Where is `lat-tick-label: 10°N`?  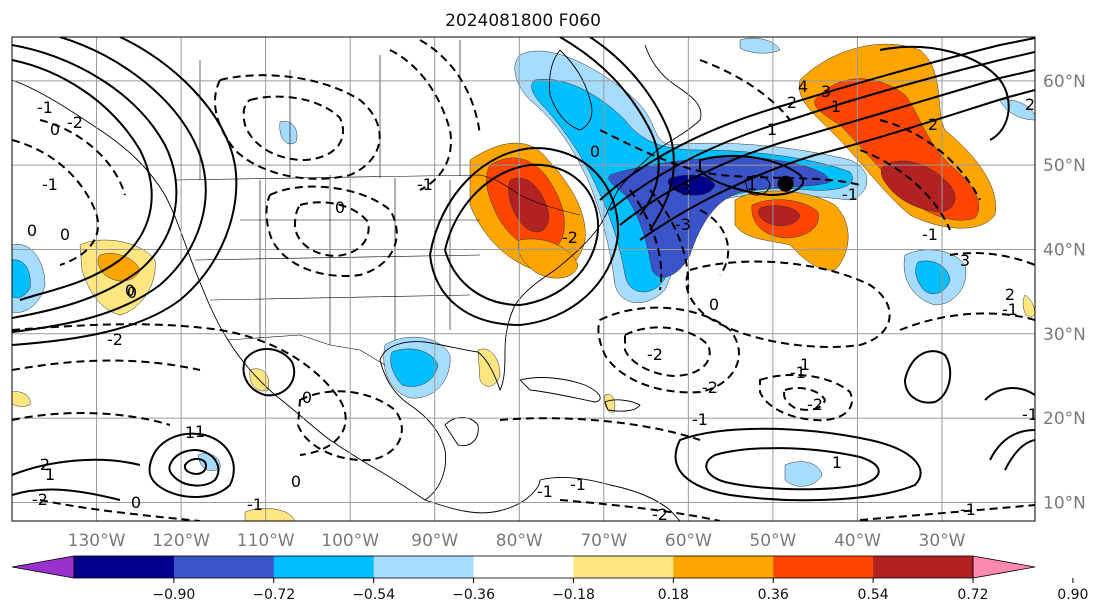 lat-tick-label: 10°N is located at coordinates (1064, 503).